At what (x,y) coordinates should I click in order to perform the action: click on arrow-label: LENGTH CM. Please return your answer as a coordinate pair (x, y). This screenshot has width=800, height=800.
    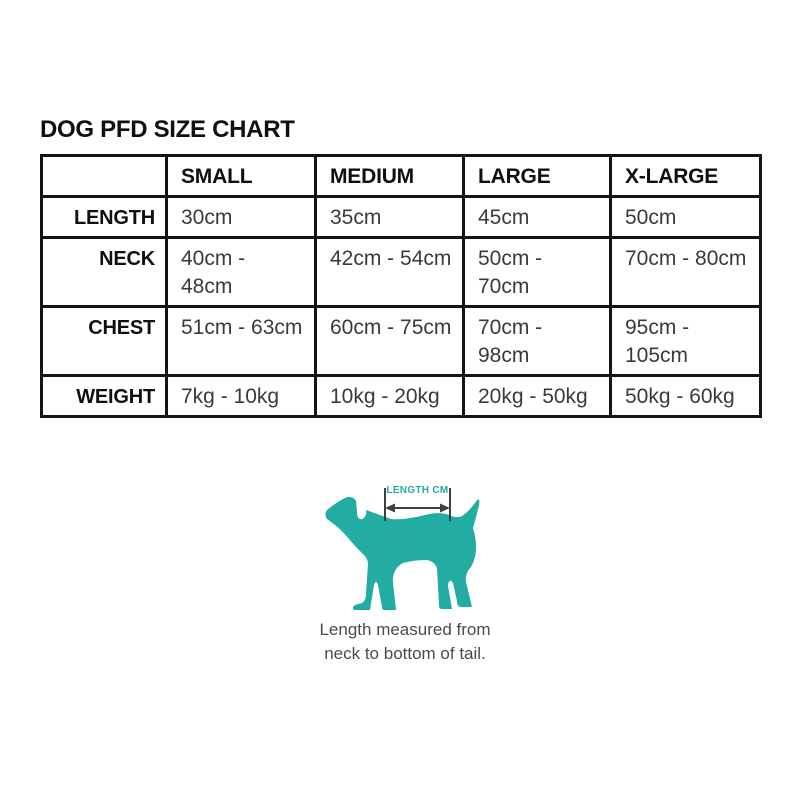
    Looking at the image, I should click on (417, 490).